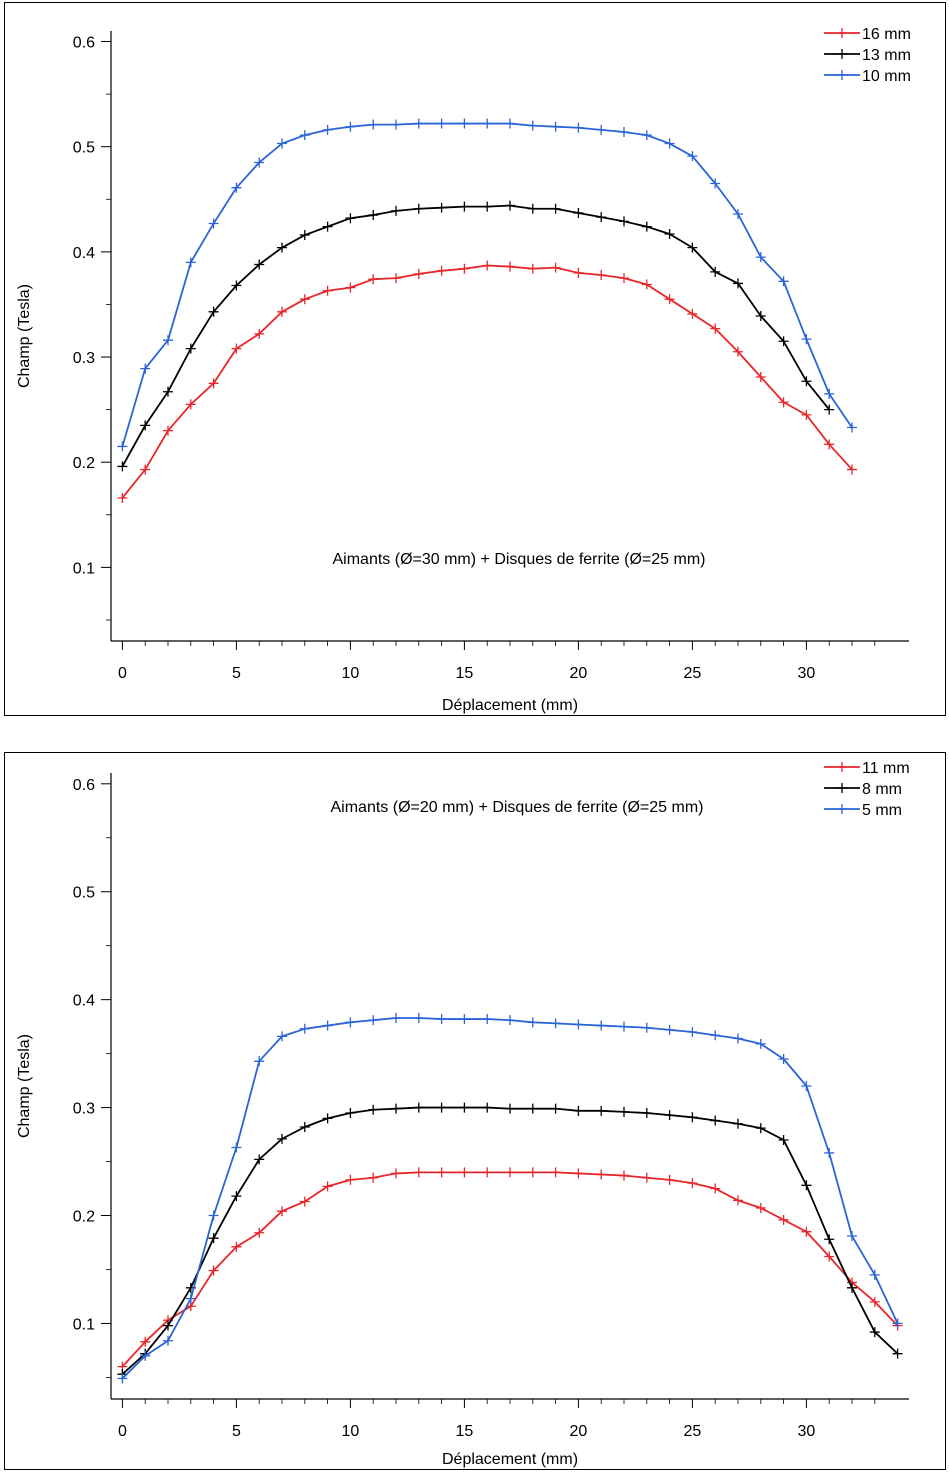  I want to click on y-tick-label: 0.1, so click(84, 1324).